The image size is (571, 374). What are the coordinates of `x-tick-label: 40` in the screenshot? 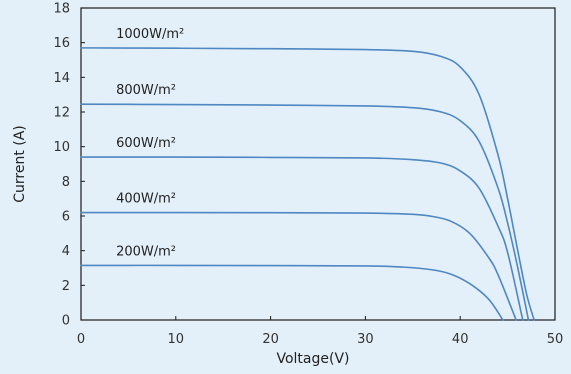 It's located at (460, 339).